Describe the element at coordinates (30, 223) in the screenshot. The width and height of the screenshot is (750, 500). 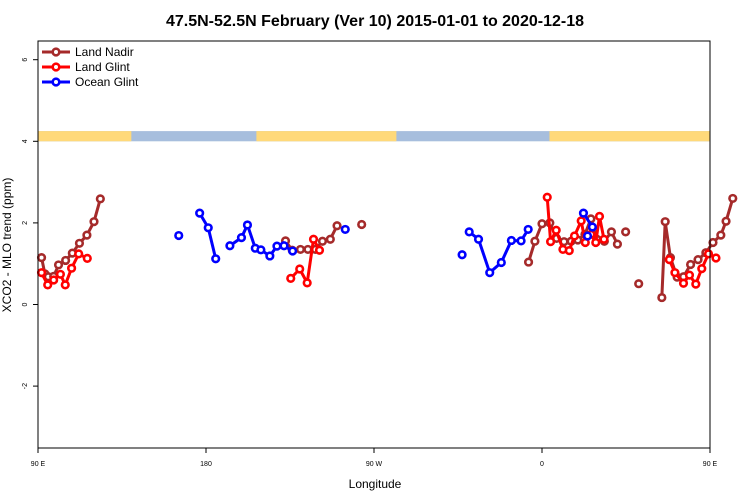
I see `y-axis: -2 0 2 4 6` at that location.